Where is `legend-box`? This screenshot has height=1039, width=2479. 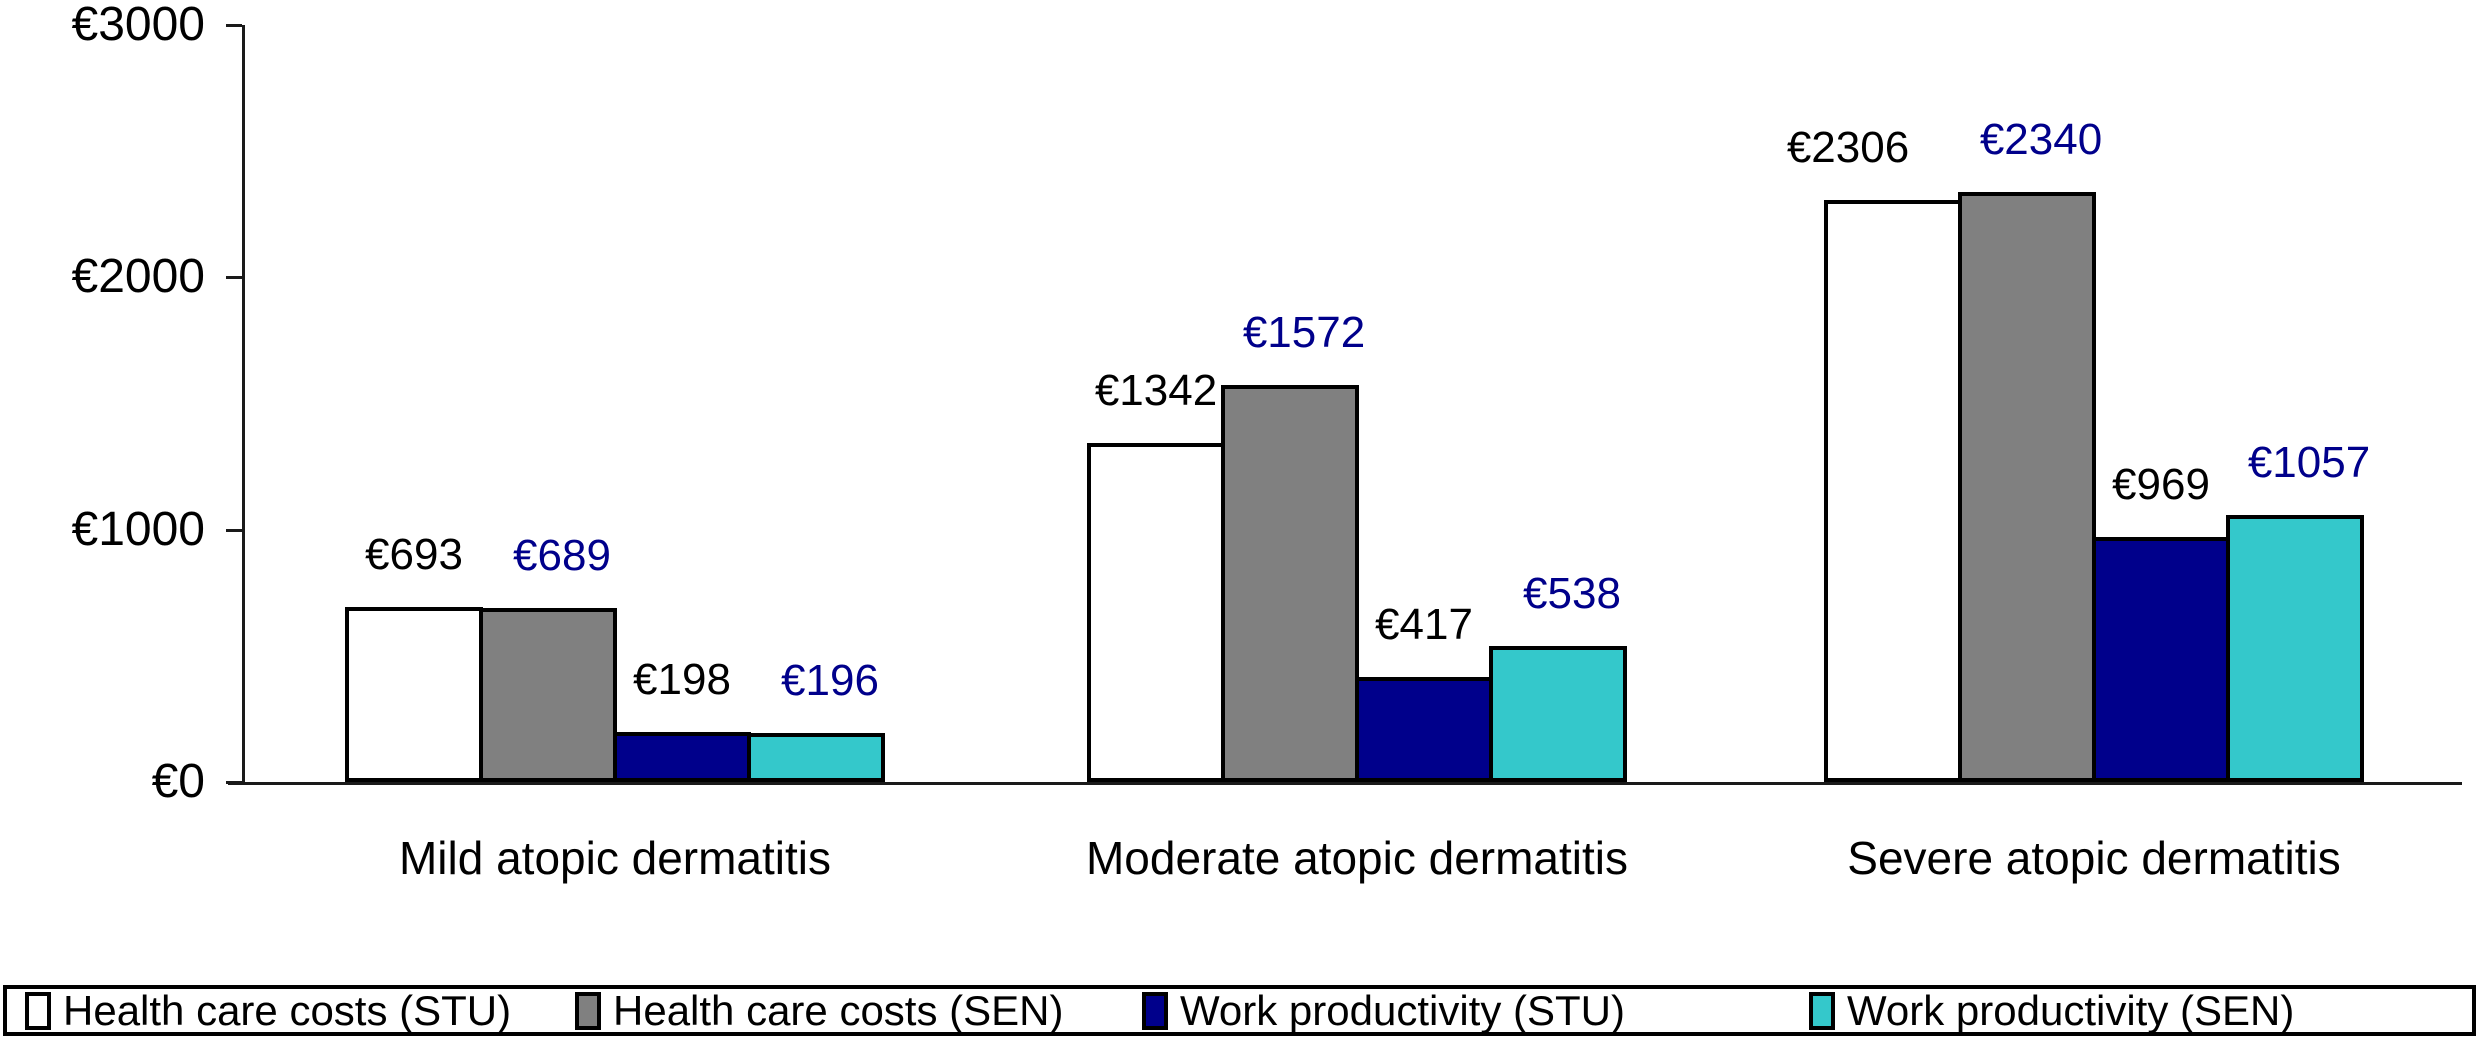 legend-box is located at coordinates (1239, 1010).